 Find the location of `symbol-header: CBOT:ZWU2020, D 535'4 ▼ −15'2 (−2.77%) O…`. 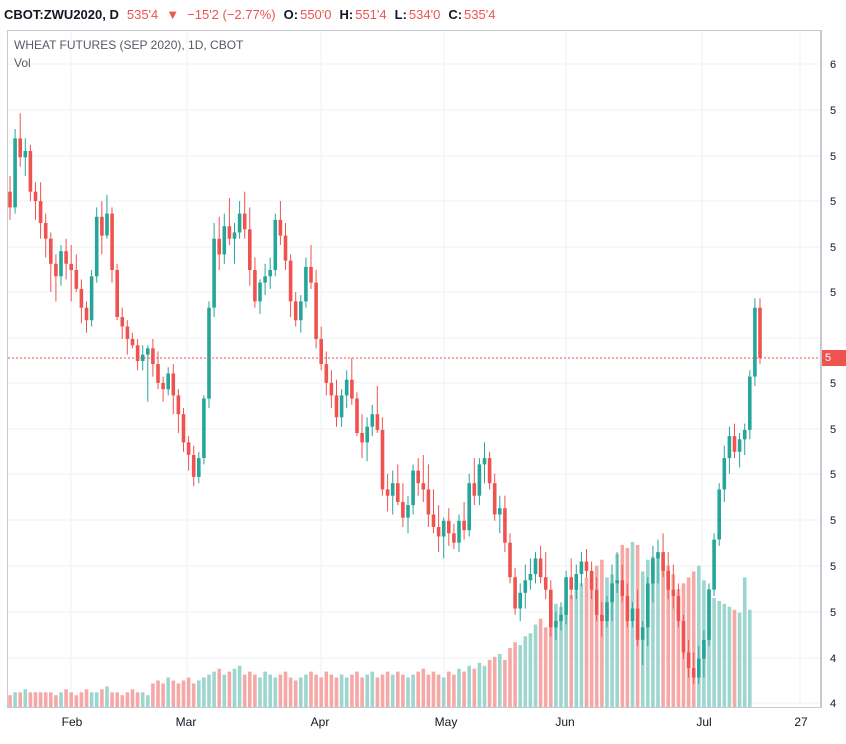

symbol-header: CBOT:ZWU2020, D 535'4 ▼ −15'2 (−2.77%) O… is located at coordinates (423, 14).